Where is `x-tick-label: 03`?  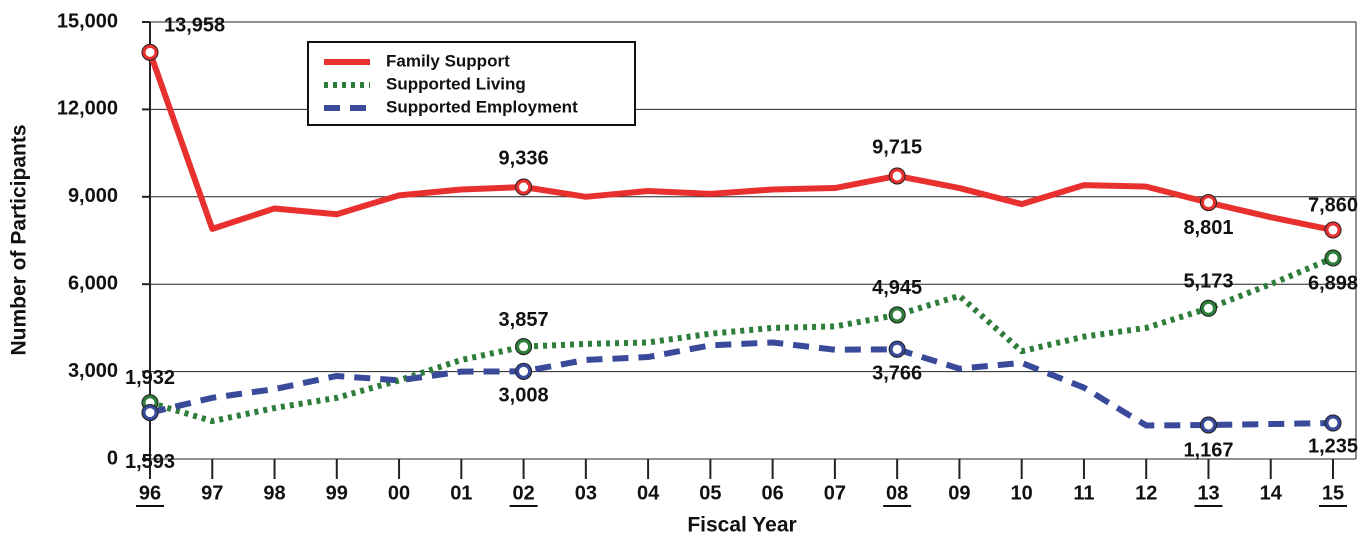
x-tick-label: 03 is located at coordinates (586, 493).